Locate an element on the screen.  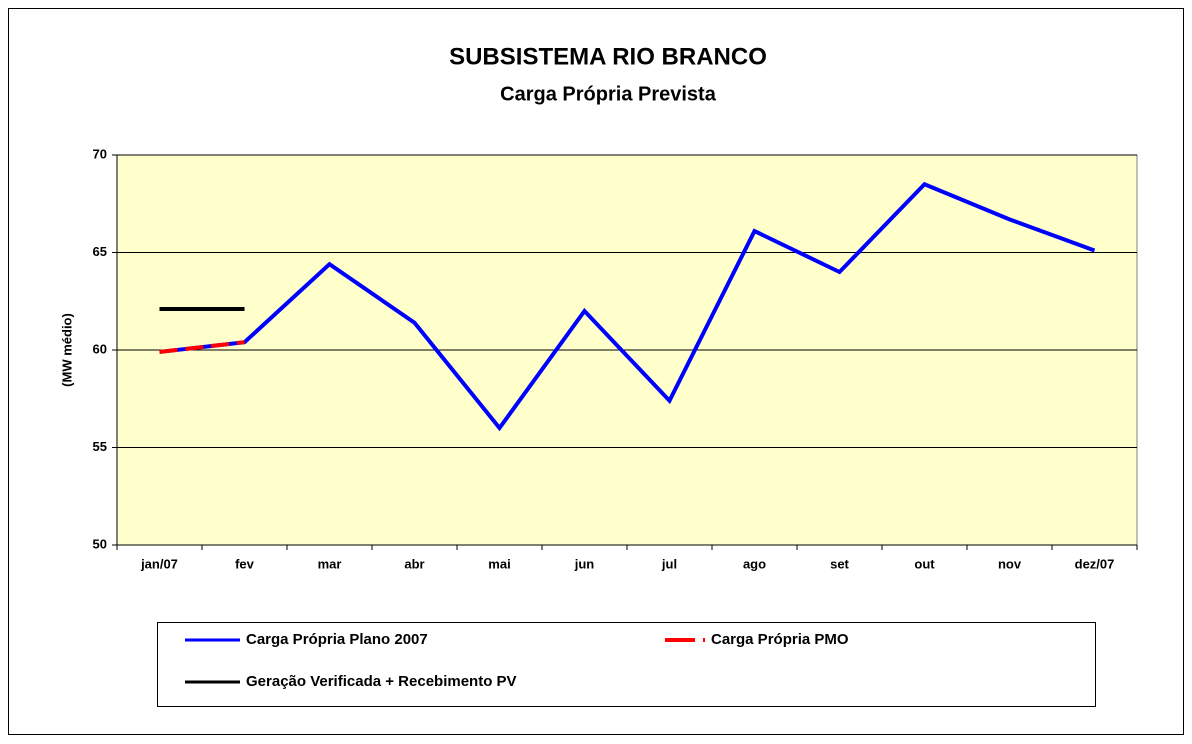
x-tick-label: fev is located at coordinates (245, 563).